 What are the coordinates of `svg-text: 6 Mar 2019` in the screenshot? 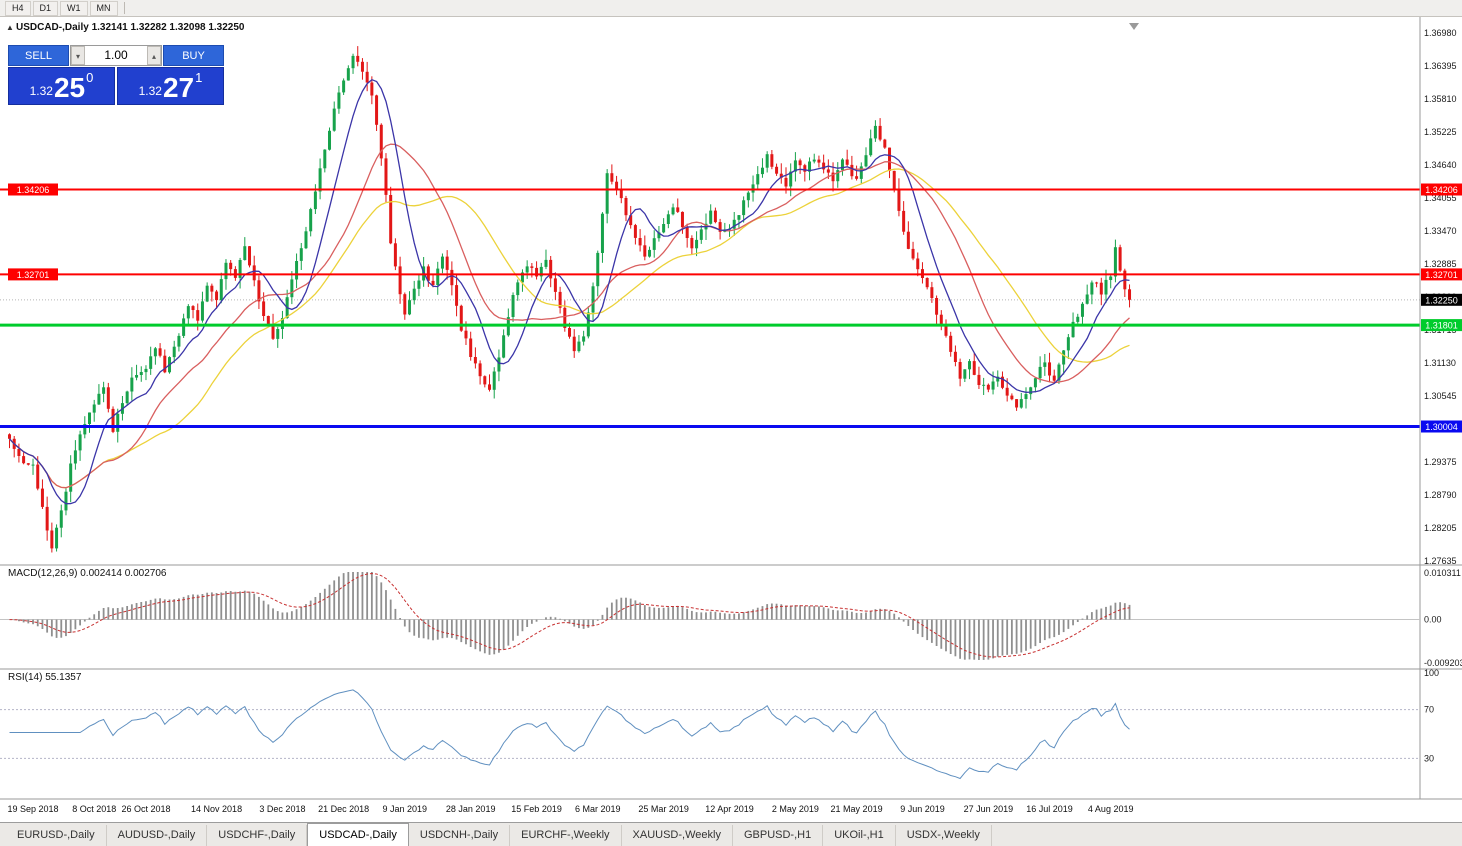 It's located at (598, 809).